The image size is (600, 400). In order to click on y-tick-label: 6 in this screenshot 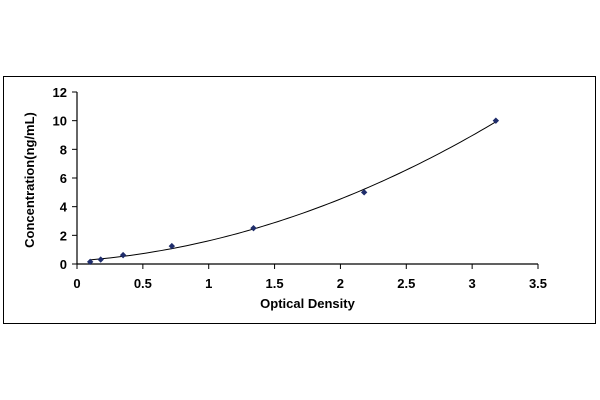, I will do `click(63, 178)`.